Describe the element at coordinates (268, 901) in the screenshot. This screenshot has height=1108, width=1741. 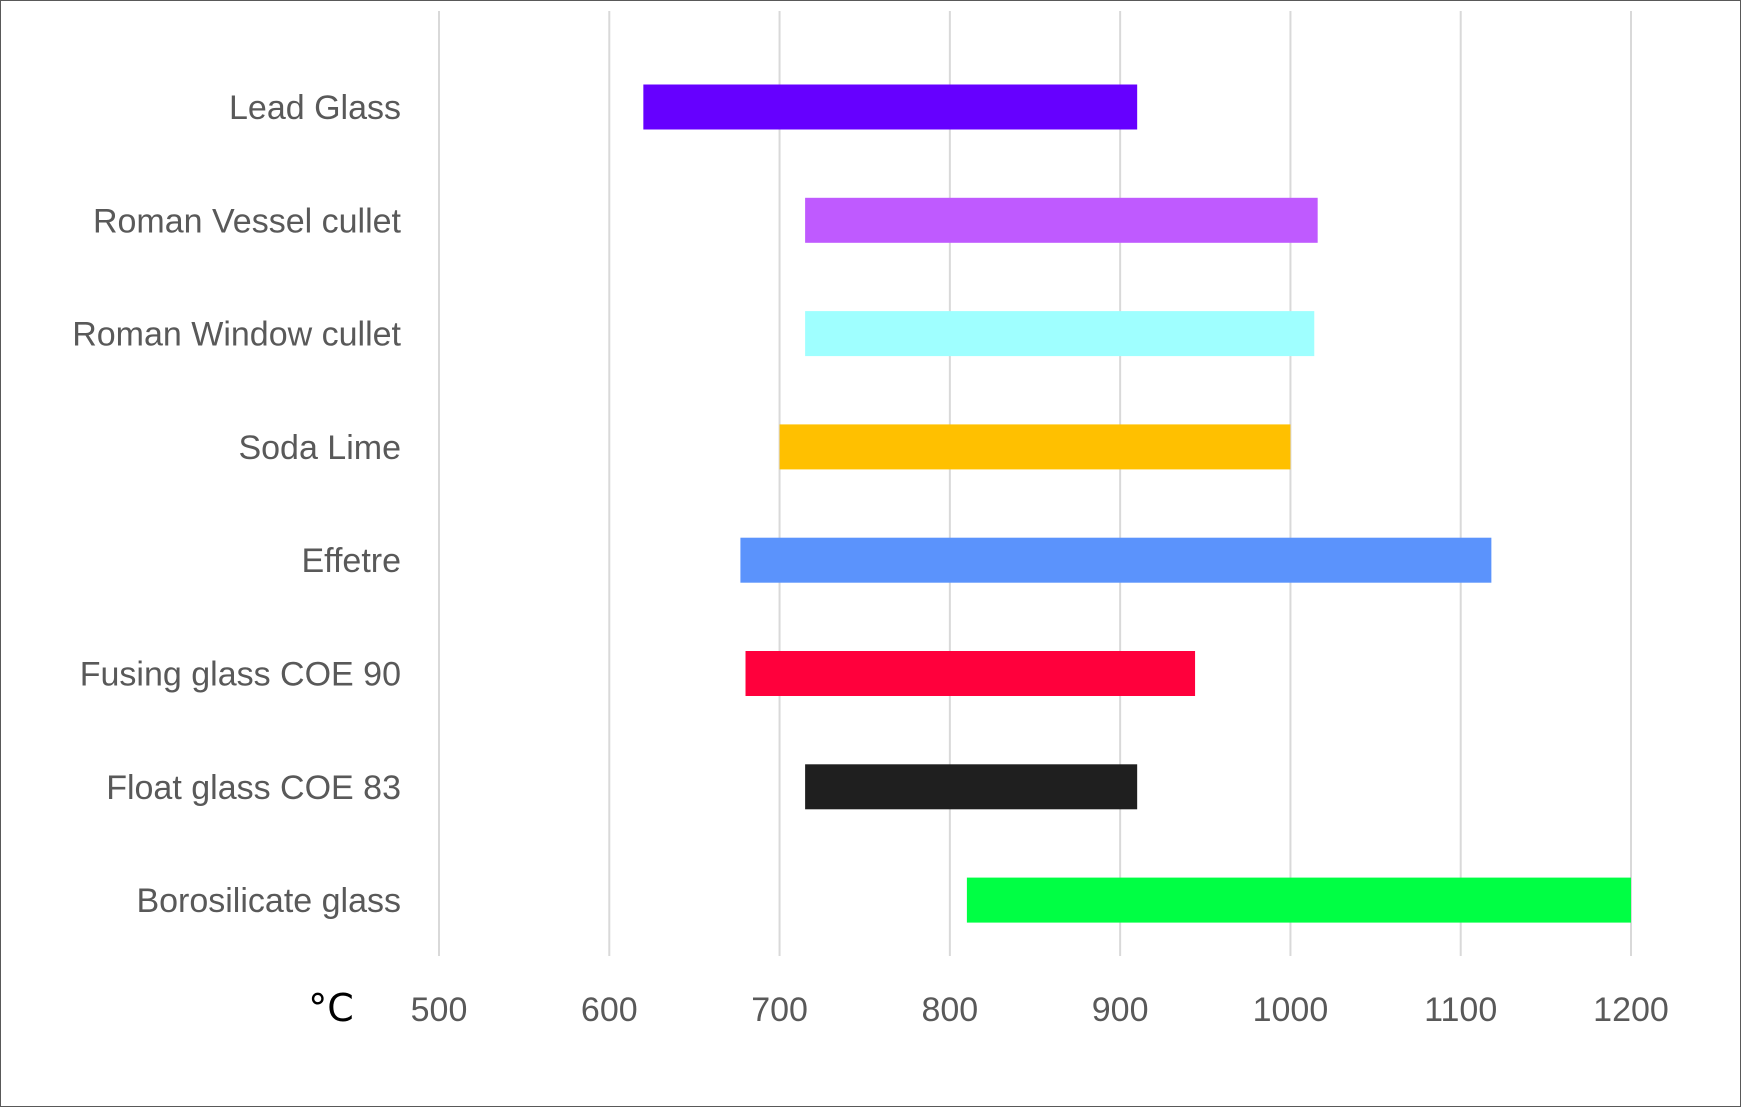
I see `category-label: Borosilicate glass` at that location.